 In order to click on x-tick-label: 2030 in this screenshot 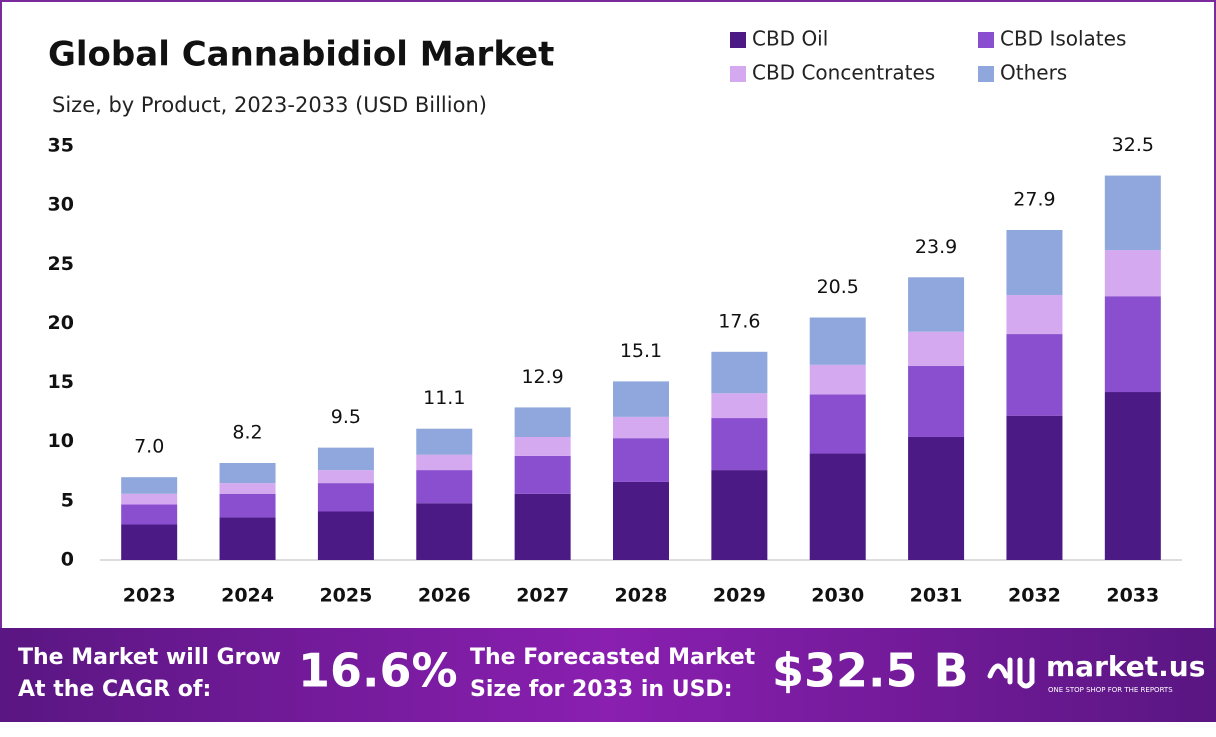, I will do `click(837, 596)`.